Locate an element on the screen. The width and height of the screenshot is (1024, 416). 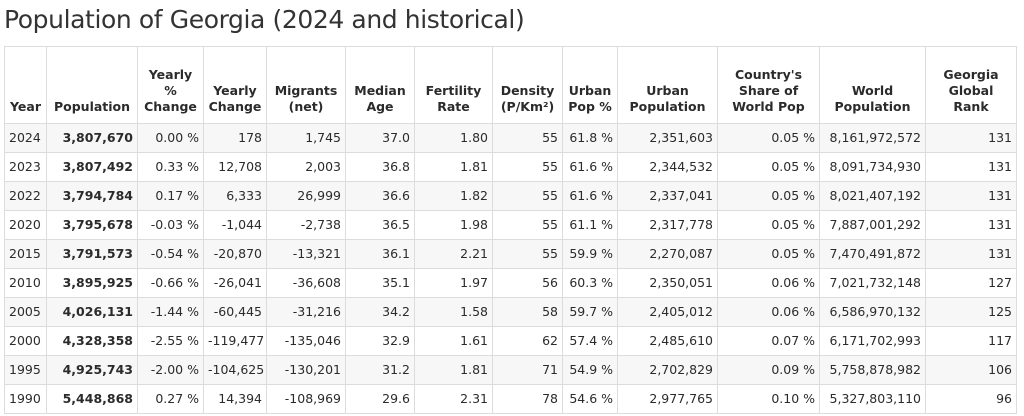
cell-density: 56 is located at coordinates (527, 283).